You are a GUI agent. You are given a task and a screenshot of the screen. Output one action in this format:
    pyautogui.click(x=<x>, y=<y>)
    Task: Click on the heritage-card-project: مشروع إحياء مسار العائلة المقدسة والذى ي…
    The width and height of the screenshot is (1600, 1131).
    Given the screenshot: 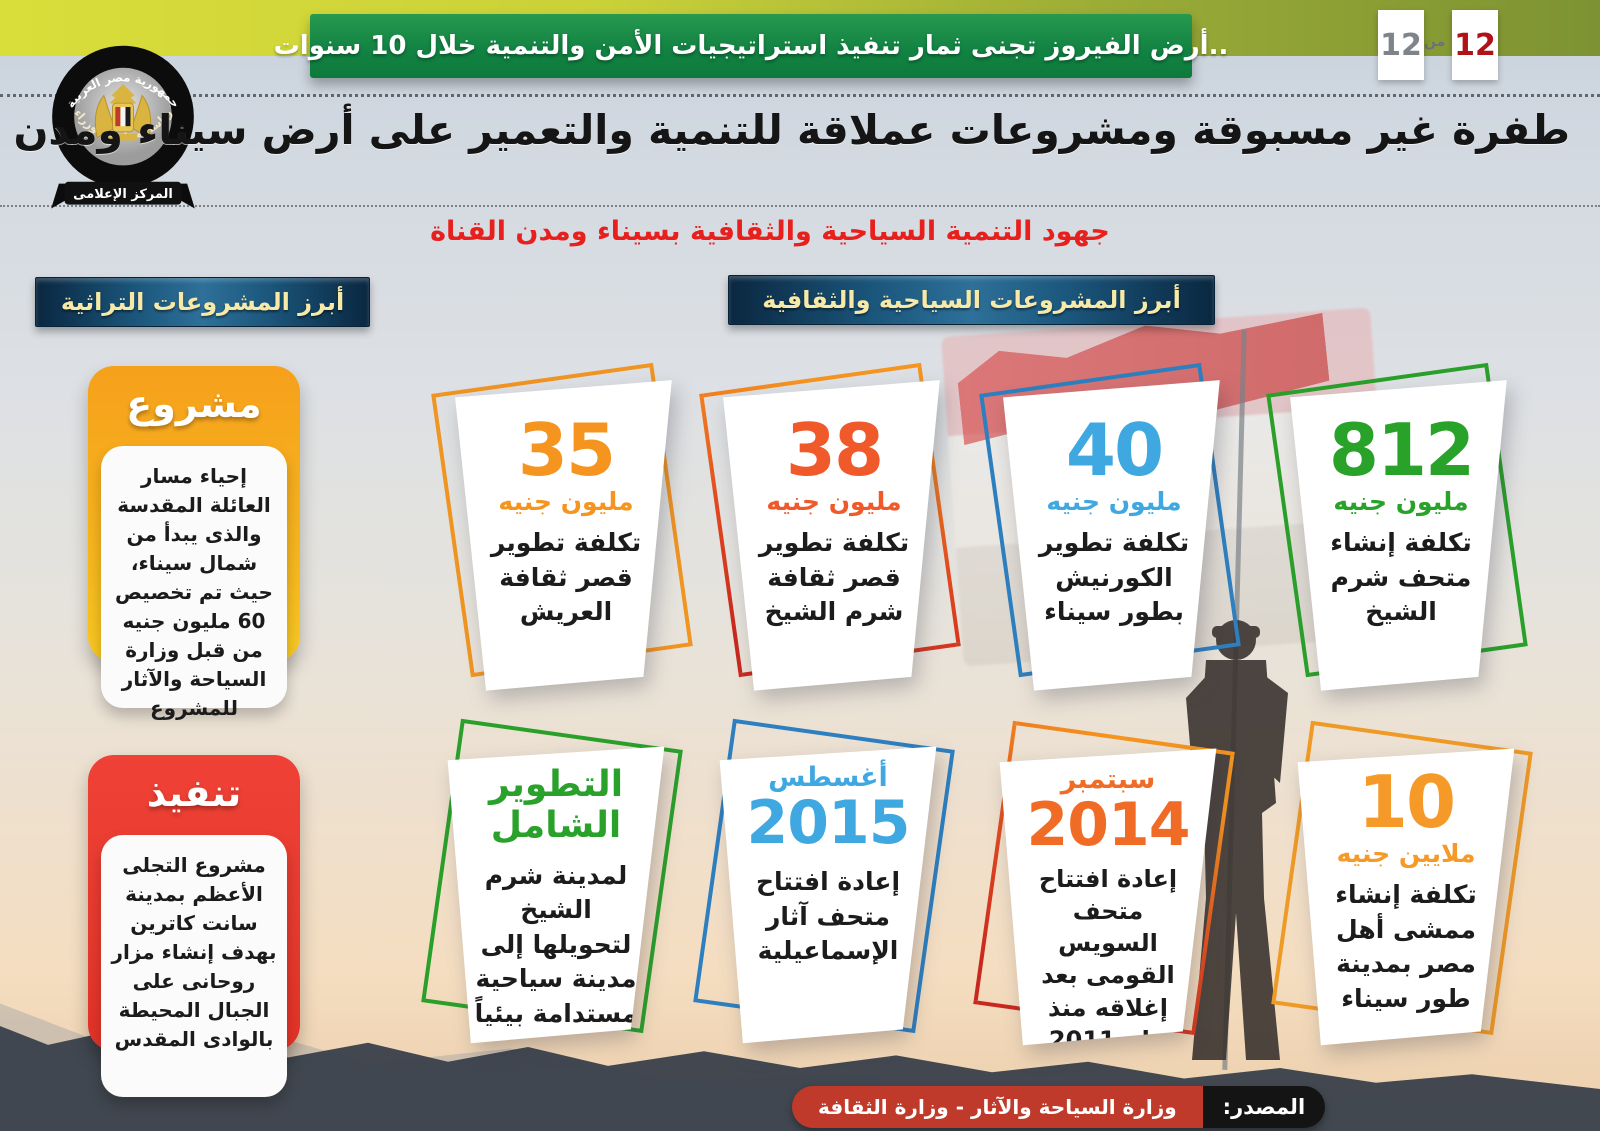 What is the action you would take?
    pyautogui.click(x=194, y=543)
    